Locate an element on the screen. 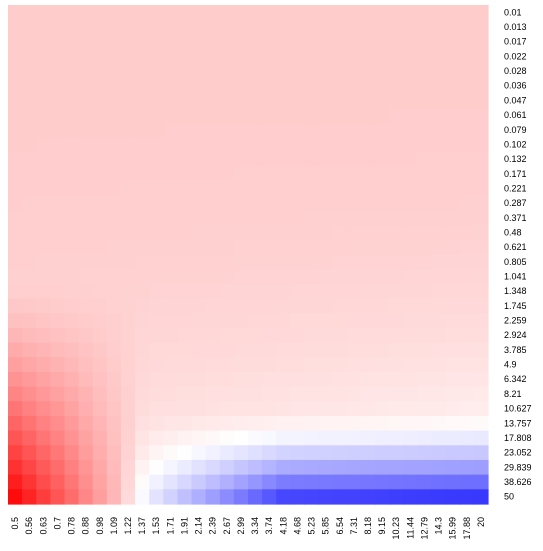  x-tick-label: 1.37 is located at coordinates (142, 526).